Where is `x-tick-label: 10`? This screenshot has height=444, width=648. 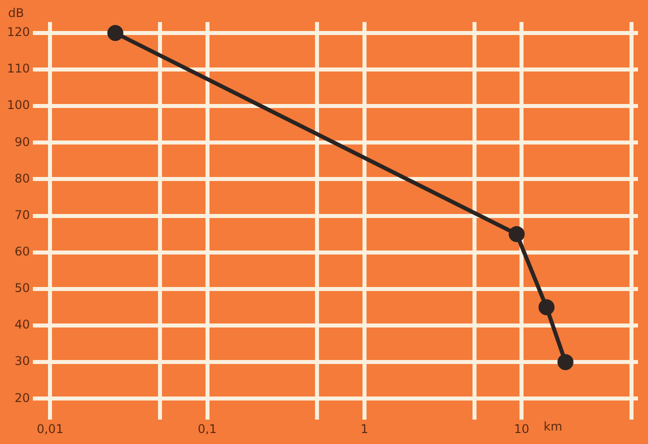 x-tick-label: 10 is located at coordinates (522, 429).